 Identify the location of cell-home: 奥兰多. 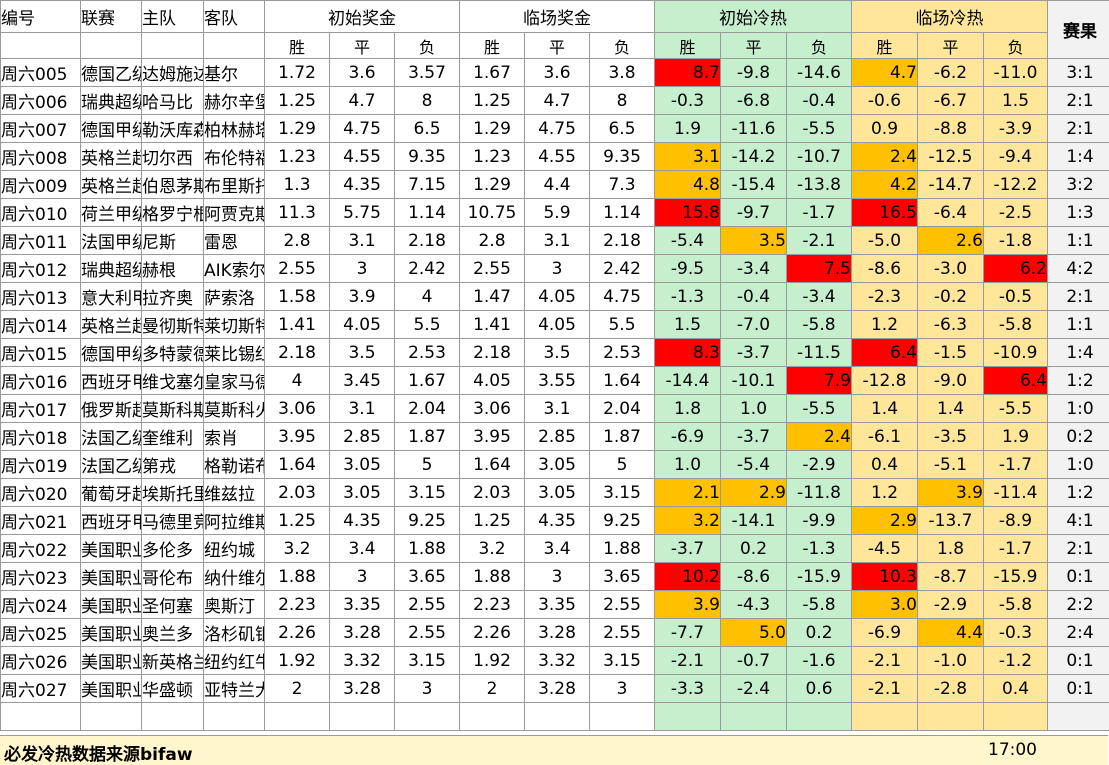
(172, 632).